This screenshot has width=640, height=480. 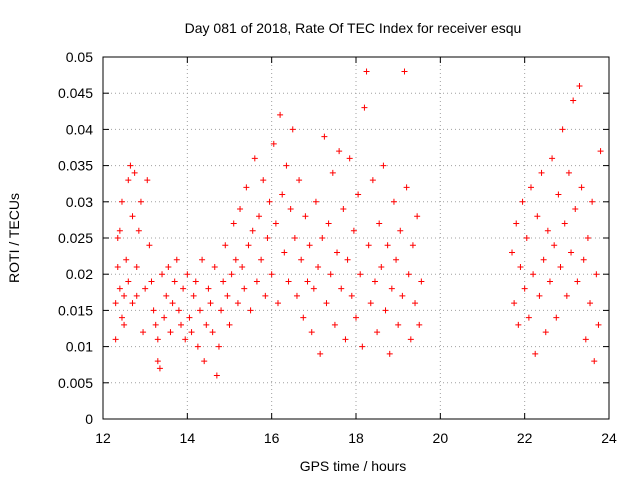 What do you see at coordinates (79, 129) in the screenshot?
I see `y-tick-label: 0.04` at bounding box center [79, 129].